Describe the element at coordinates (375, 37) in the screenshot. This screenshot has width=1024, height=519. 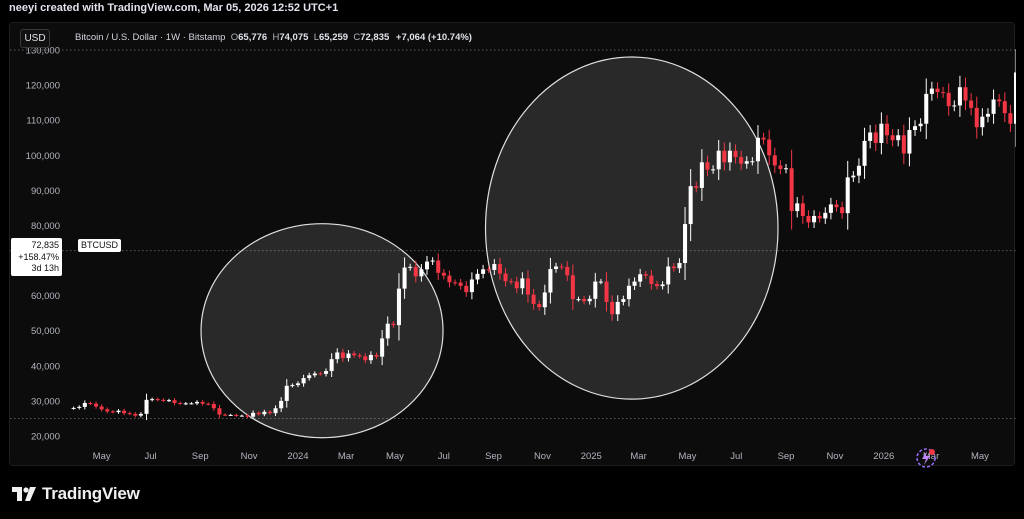
I see `close-value: 72,835` at that location.